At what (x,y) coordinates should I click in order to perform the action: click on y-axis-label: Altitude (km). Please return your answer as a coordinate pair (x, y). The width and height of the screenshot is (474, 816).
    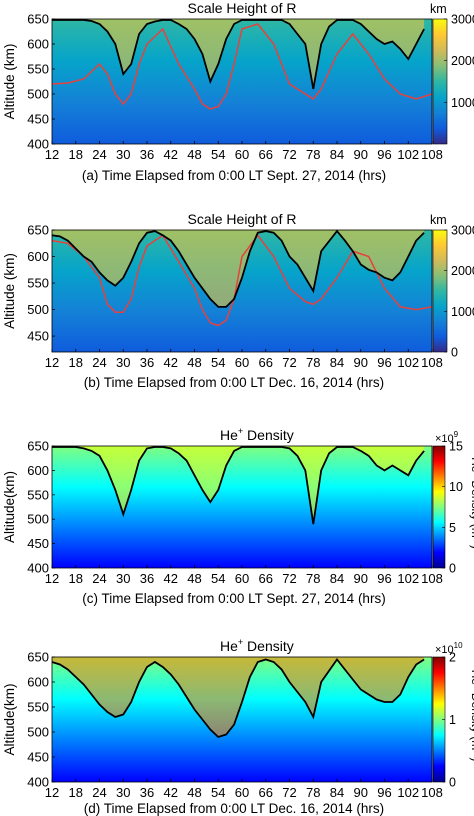
    Looking at the image, I should click on (9, 291).